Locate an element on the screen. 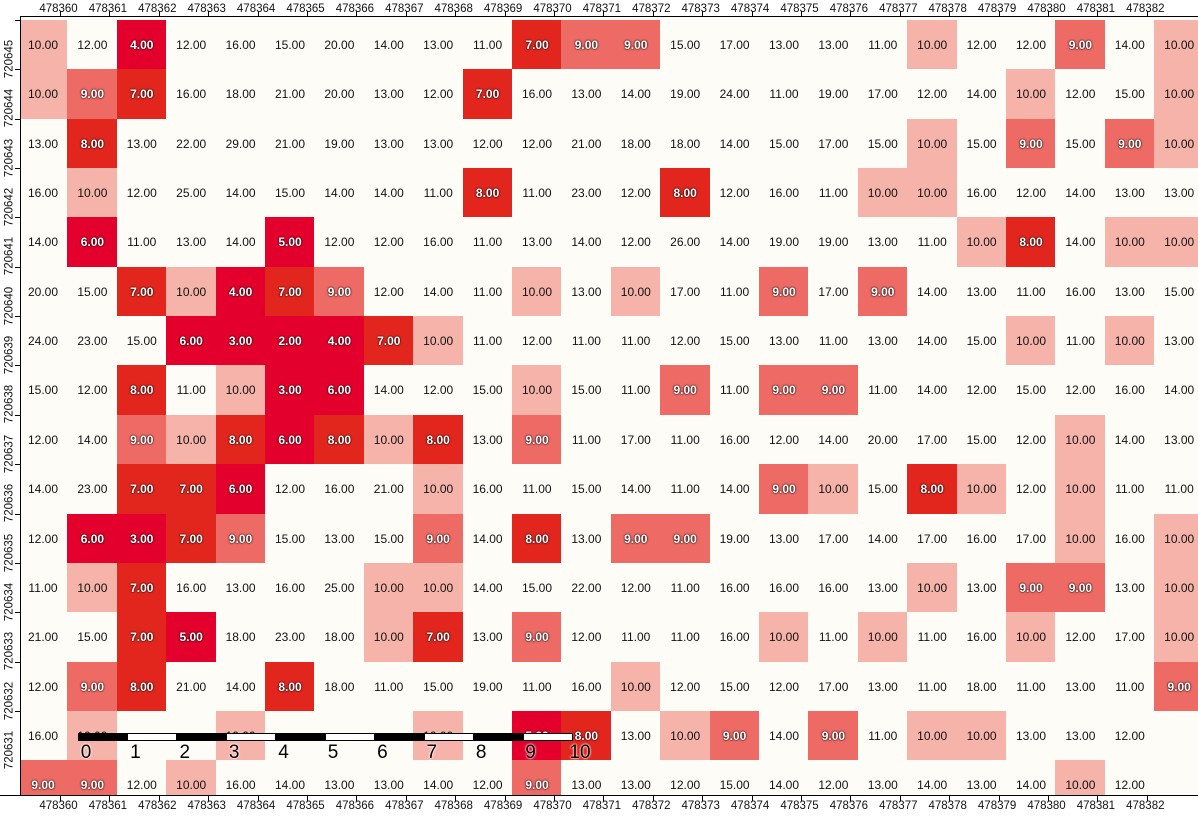 This screenshot has height=818, width=1198. y-axis-label: 720636 is located at coordinates (9, 503).